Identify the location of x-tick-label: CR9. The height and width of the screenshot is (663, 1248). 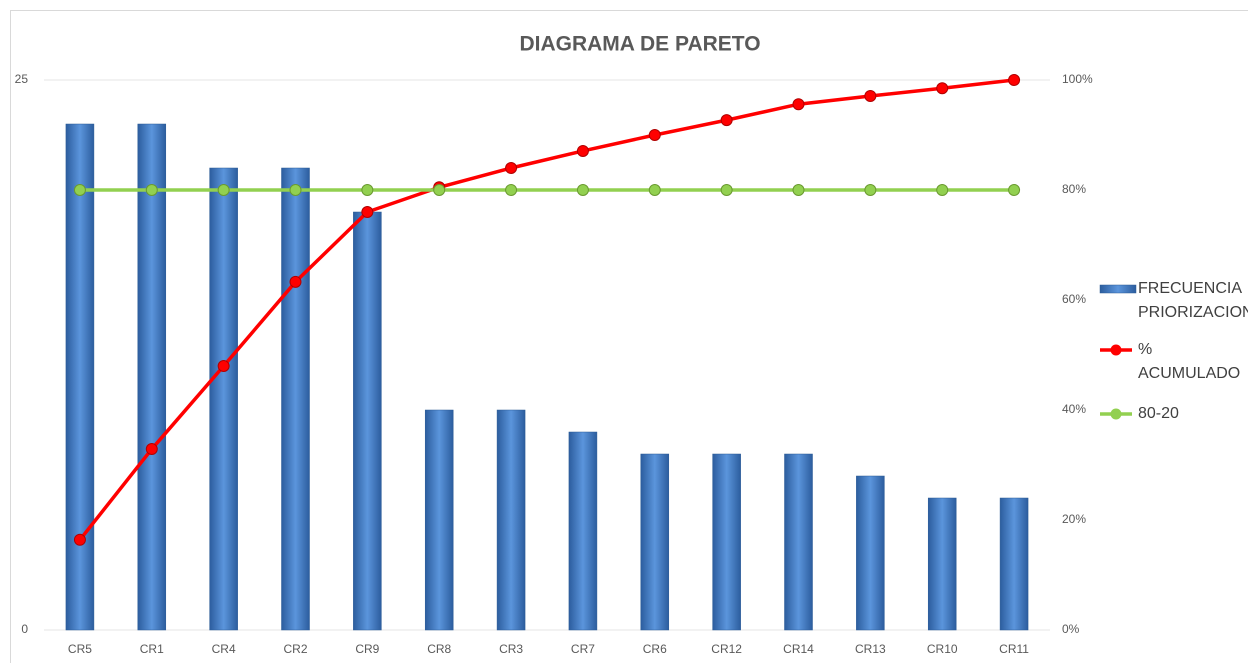
(367, 649).